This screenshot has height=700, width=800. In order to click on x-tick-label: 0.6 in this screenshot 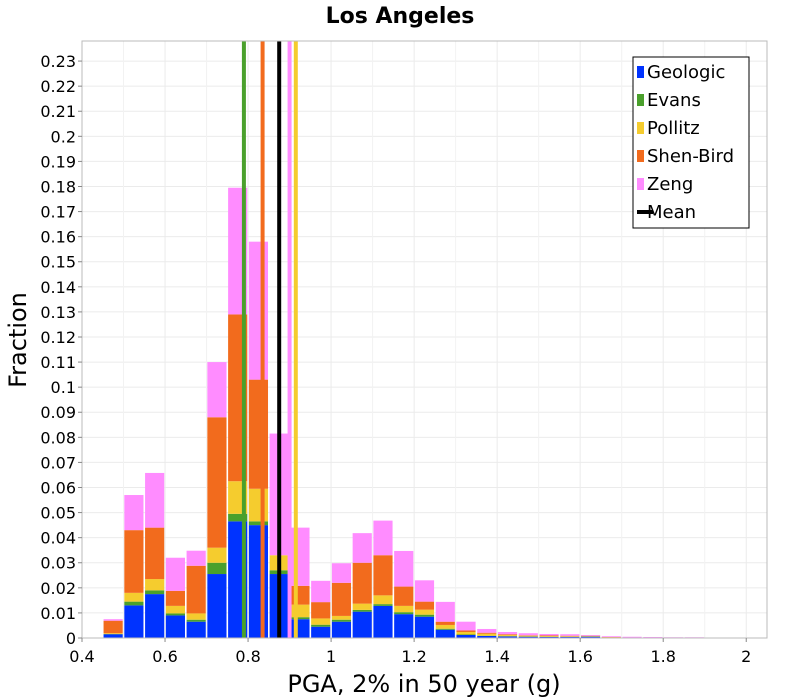, I will do `click(164, 656)`.